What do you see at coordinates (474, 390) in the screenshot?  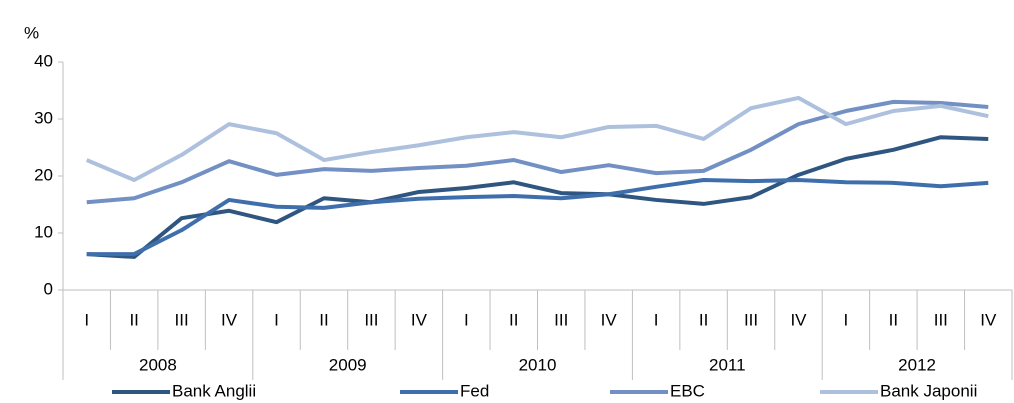 I see `legend-label: Fed` at bounding box center [474, 390].